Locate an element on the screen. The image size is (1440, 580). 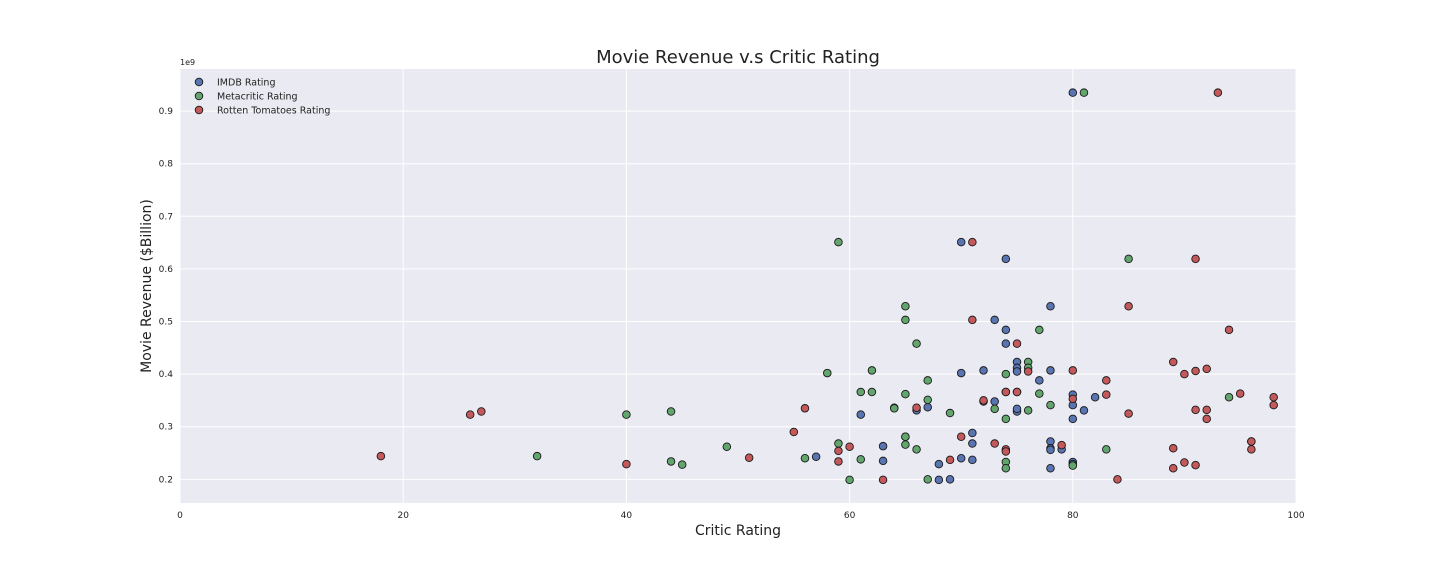
y-tick-label: 0.7 is located at coordinates (166, 217).